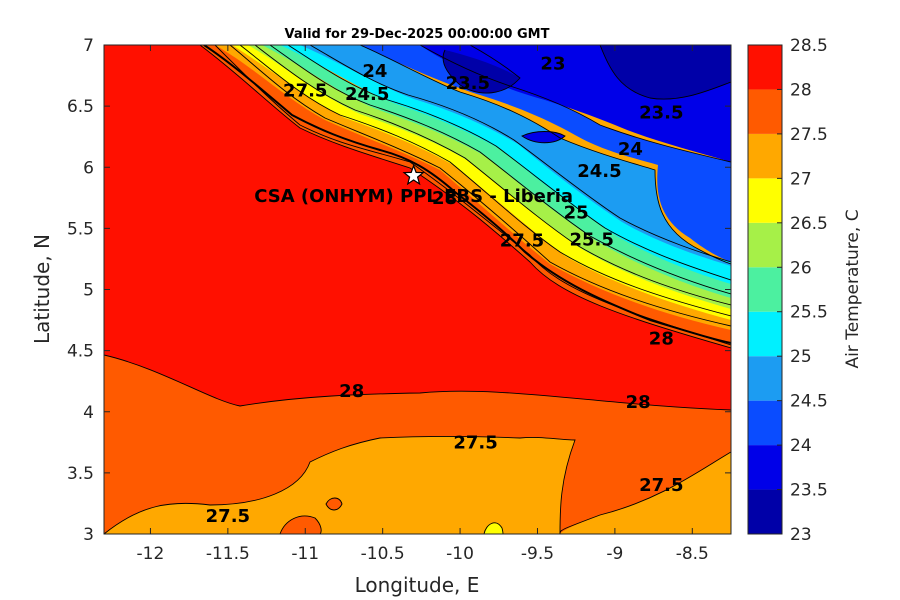 This screenshot has width=900, height=600. Describe the element at coordinates (417, 34) in the screenshot. I see `chart-title: Valid for 29-Dec-2025 00:00:00 GMT` at that location.